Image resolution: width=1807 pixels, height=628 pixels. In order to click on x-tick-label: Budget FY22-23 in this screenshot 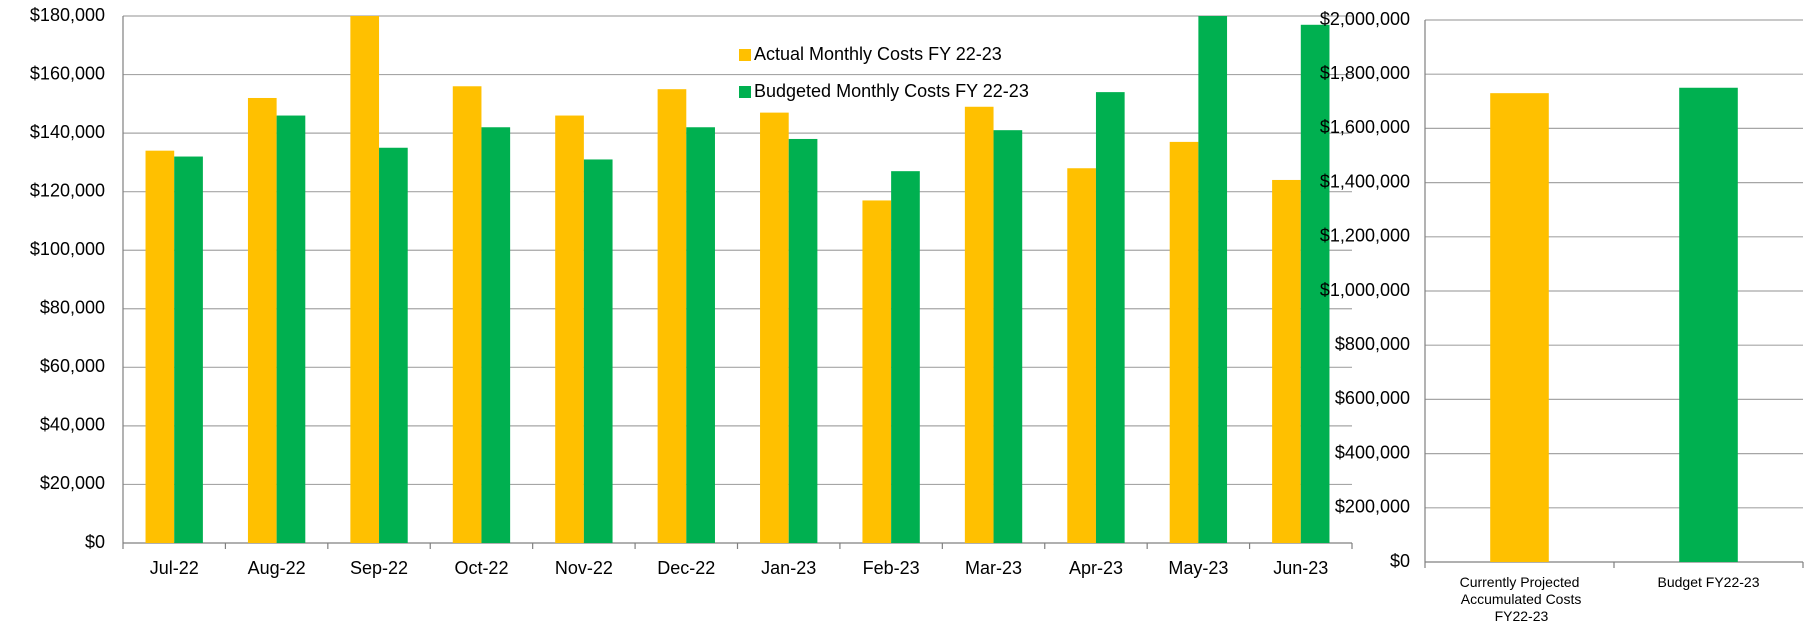, I will do `click(1709, 582)`.